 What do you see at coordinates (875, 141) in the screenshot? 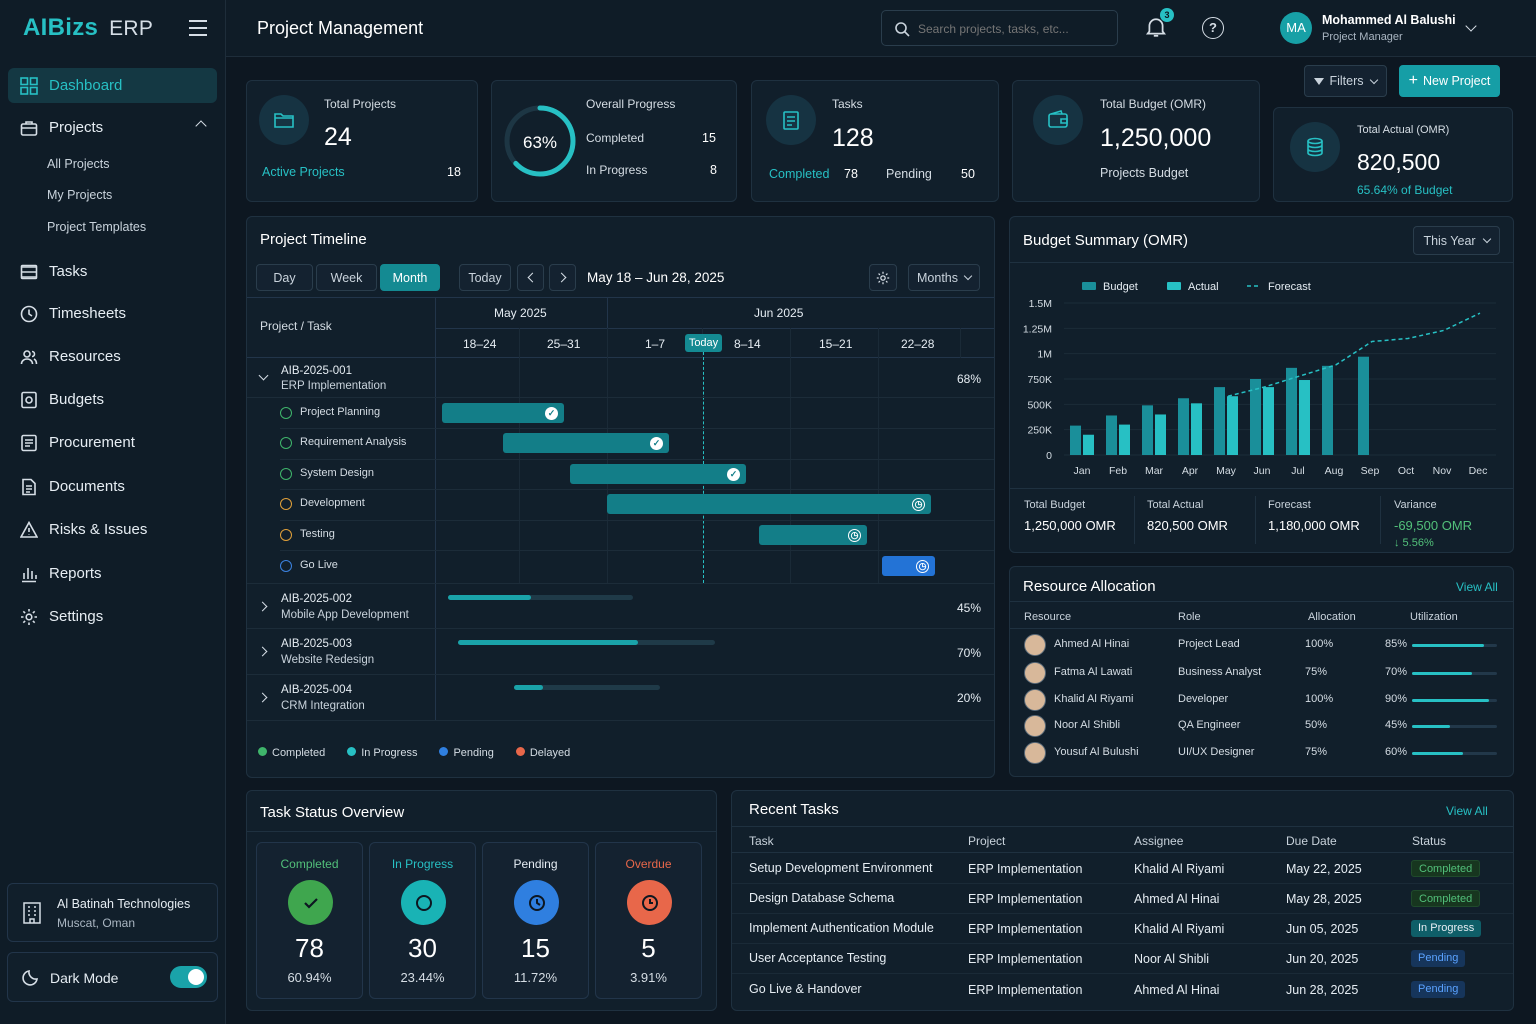
I see `tasks-card: Tasks 128 Completed 78 Pending 50` at bounding box center [875, 141].